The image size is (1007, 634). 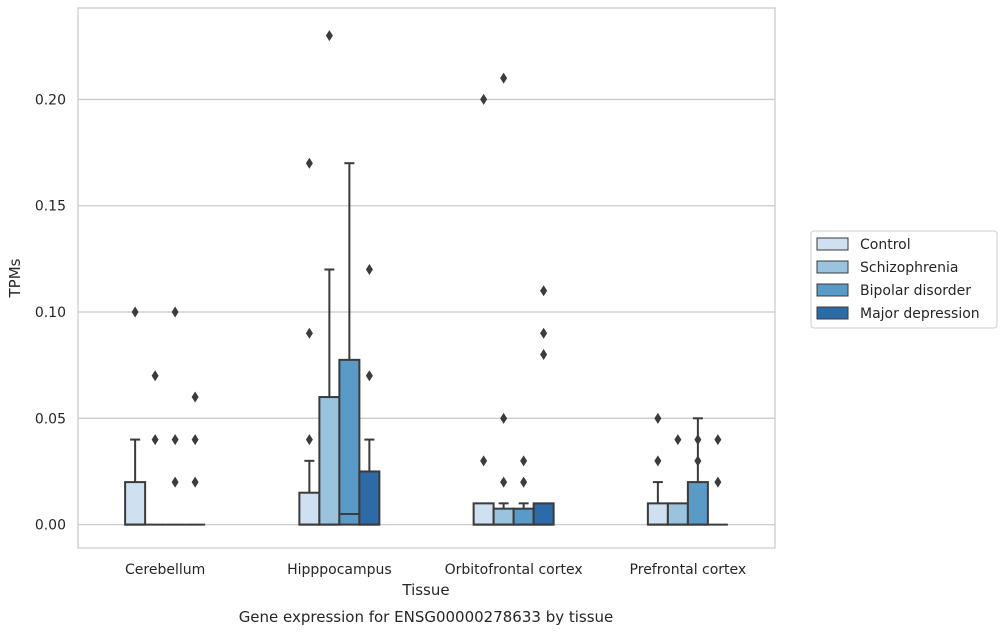 What do you see at coordinates (514, 570) in the screenshot?
I see `x-tick-label: Orbitofrontal cortex` at bounding box center [514, 570].